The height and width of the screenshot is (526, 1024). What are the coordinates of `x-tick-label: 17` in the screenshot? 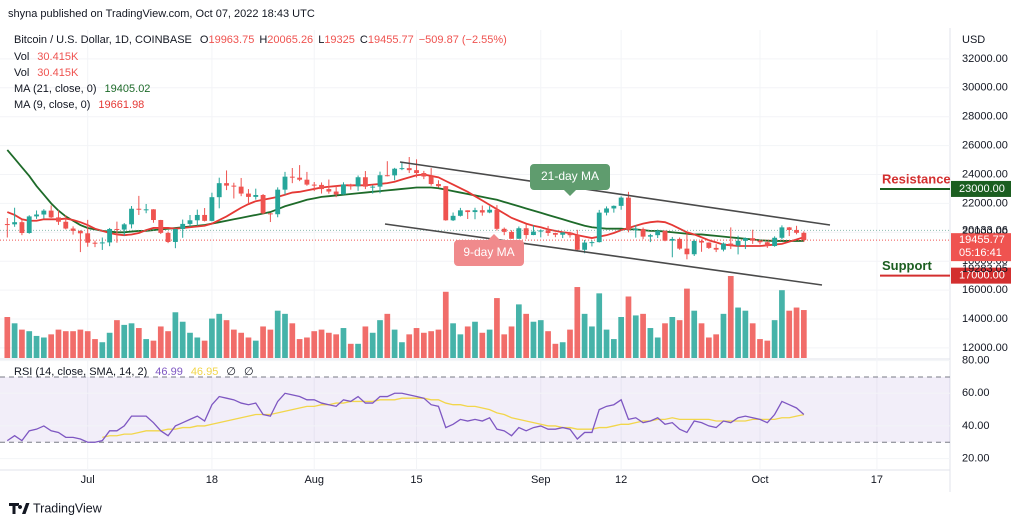 It's located at (877, 480).